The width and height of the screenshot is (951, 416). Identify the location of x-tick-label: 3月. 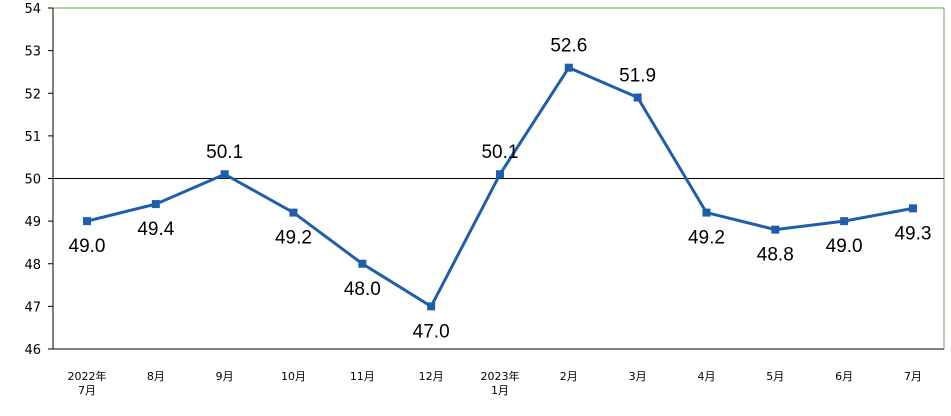
(638, 376).